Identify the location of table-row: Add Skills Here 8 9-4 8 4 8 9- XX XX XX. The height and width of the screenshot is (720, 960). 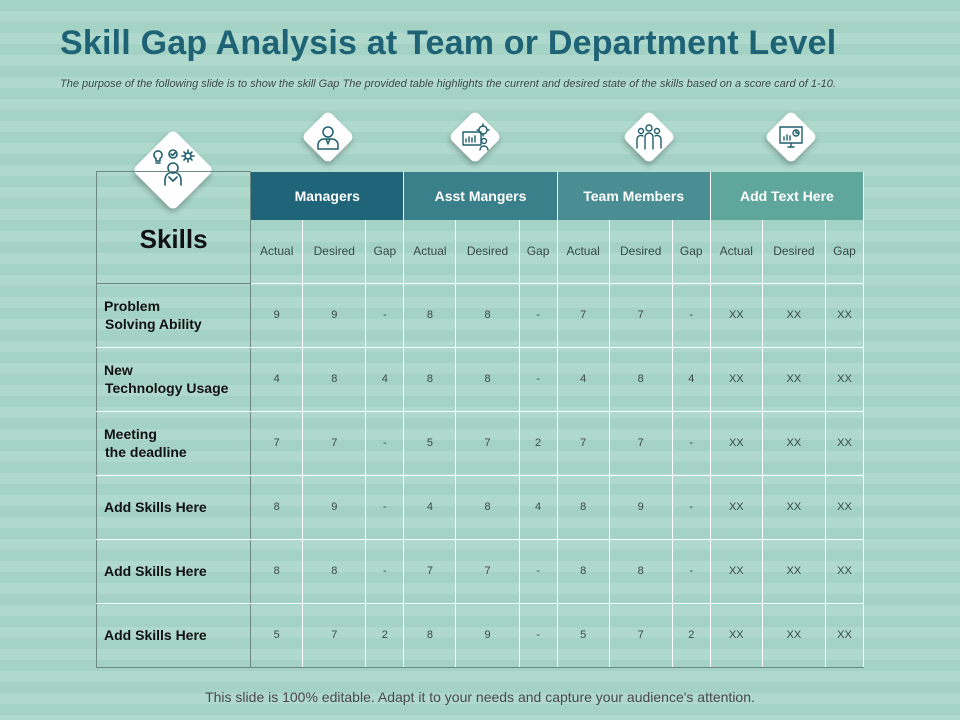
(480, 507).